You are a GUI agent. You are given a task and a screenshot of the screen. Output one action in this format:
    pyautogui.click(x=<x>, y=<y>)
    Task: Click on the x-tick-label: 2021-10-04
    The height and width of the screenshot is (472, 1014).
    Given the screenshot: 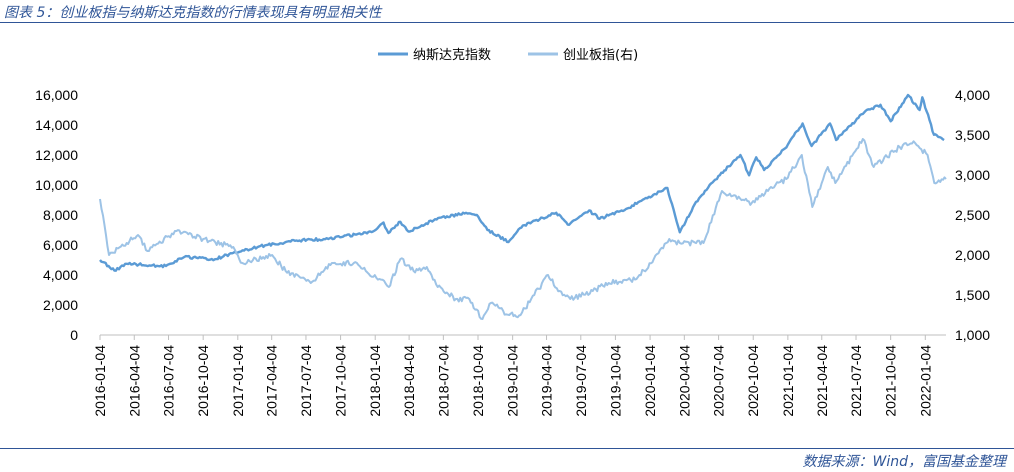 What is the action you would take?
    pyautogui.click(x=891, y=381)
    